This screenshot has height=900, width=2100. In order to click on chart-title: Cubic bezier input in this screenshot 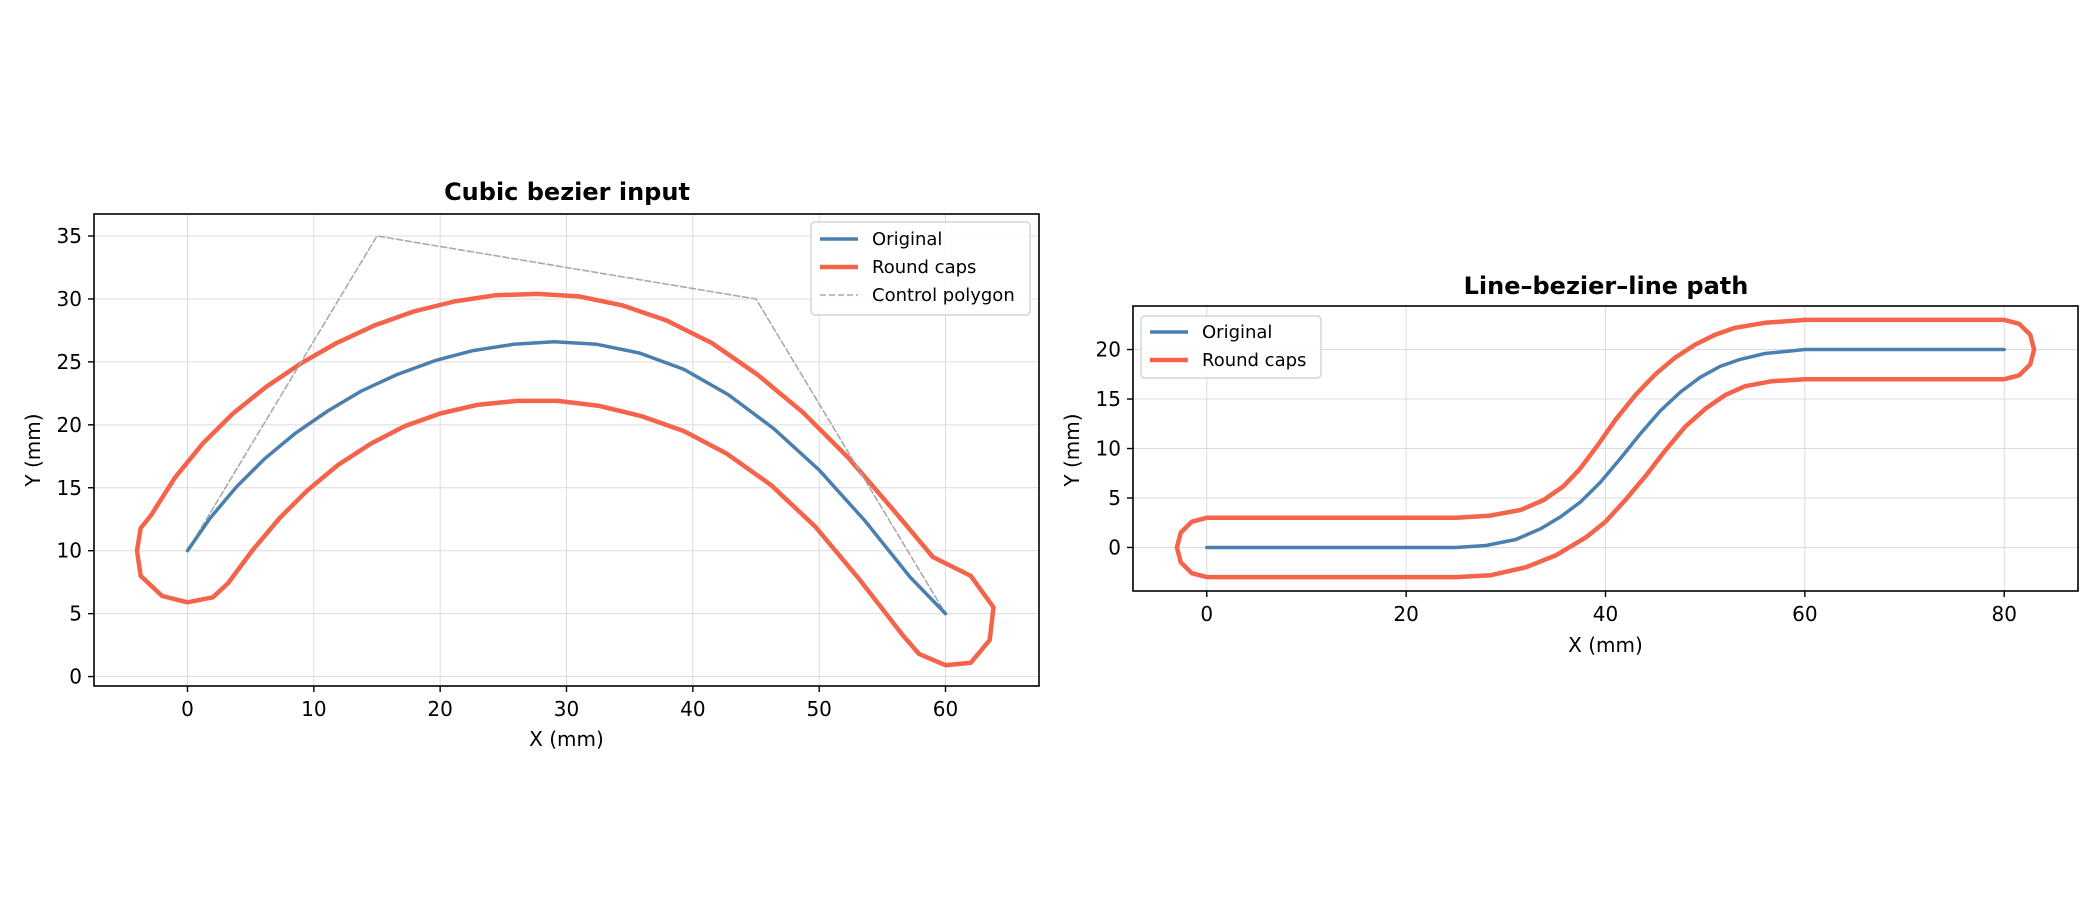, I will do `click(567, 192)`.